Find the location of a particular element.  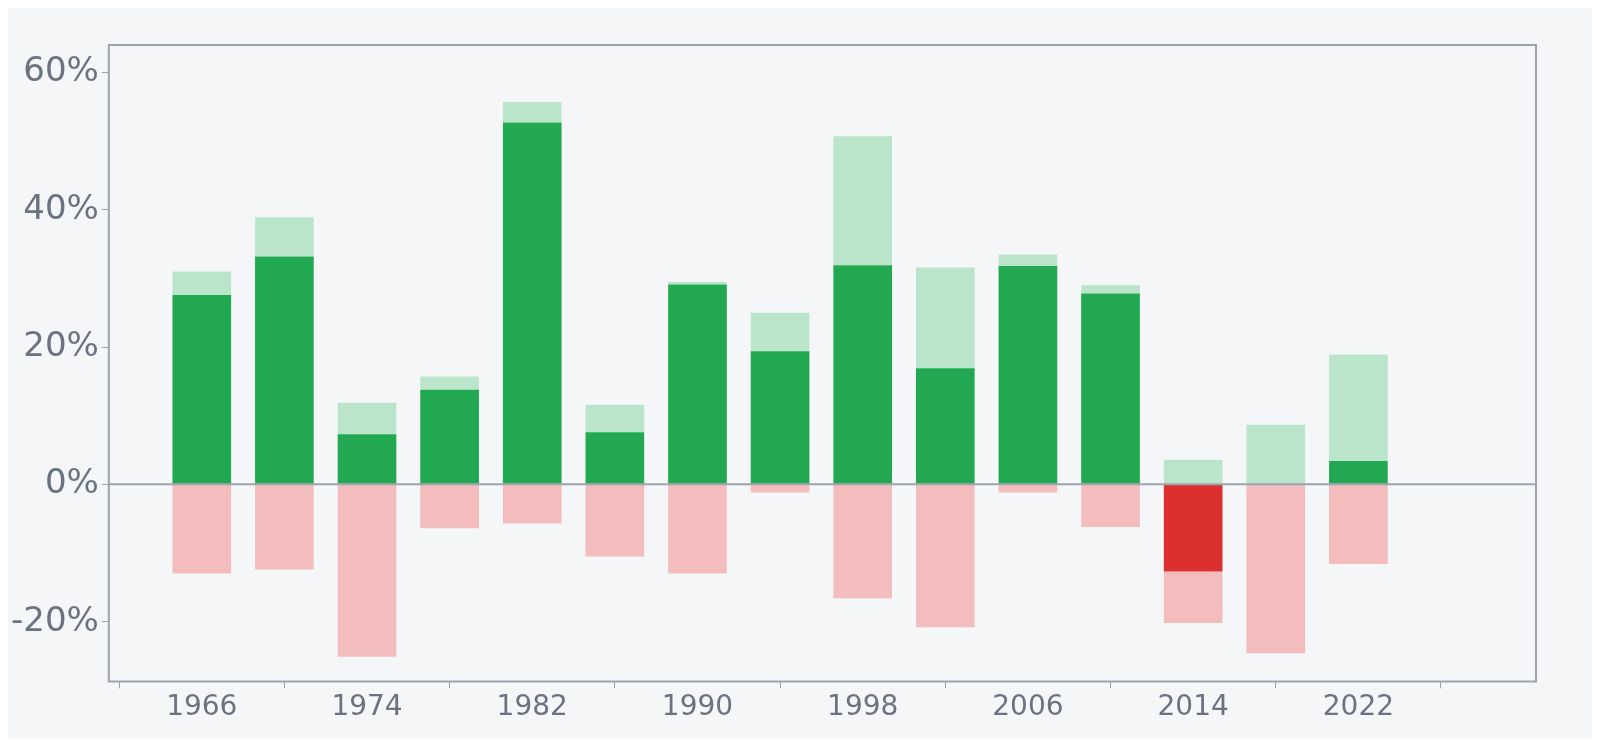

x-tick-label: 1998 is located at coordinates (863, 706).